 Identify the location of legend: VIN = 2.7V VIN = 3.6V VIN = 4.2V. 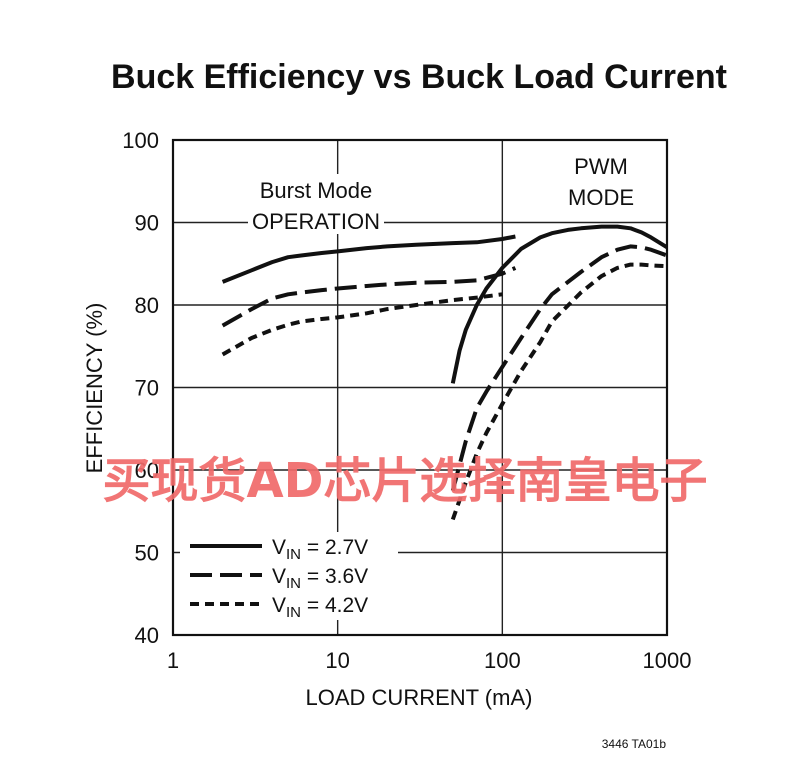
(279, 578).